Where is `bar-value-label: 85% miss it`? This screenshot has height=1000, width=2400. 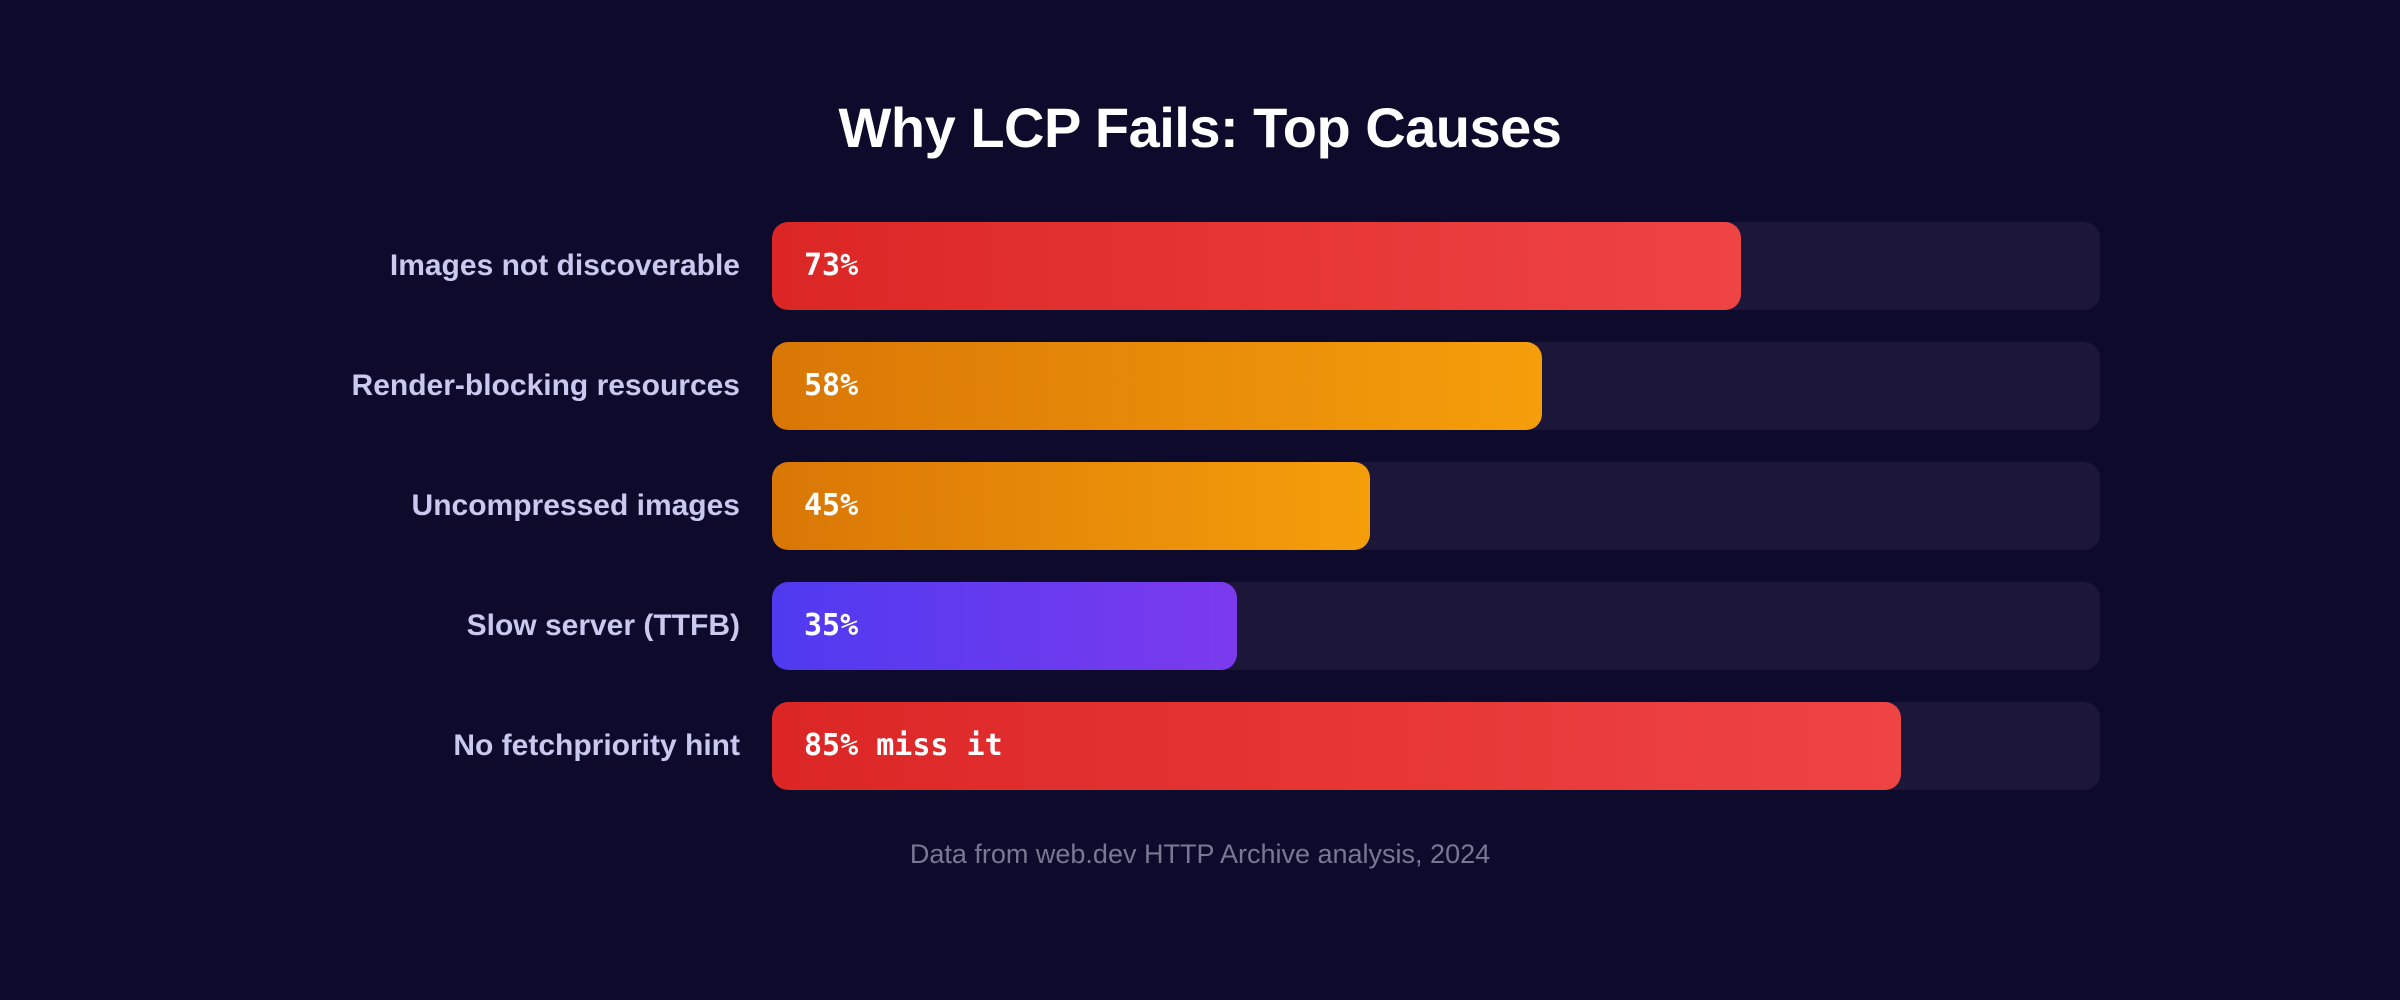 bar-value-label: 85% miss it is located at coordinates (903, 745).